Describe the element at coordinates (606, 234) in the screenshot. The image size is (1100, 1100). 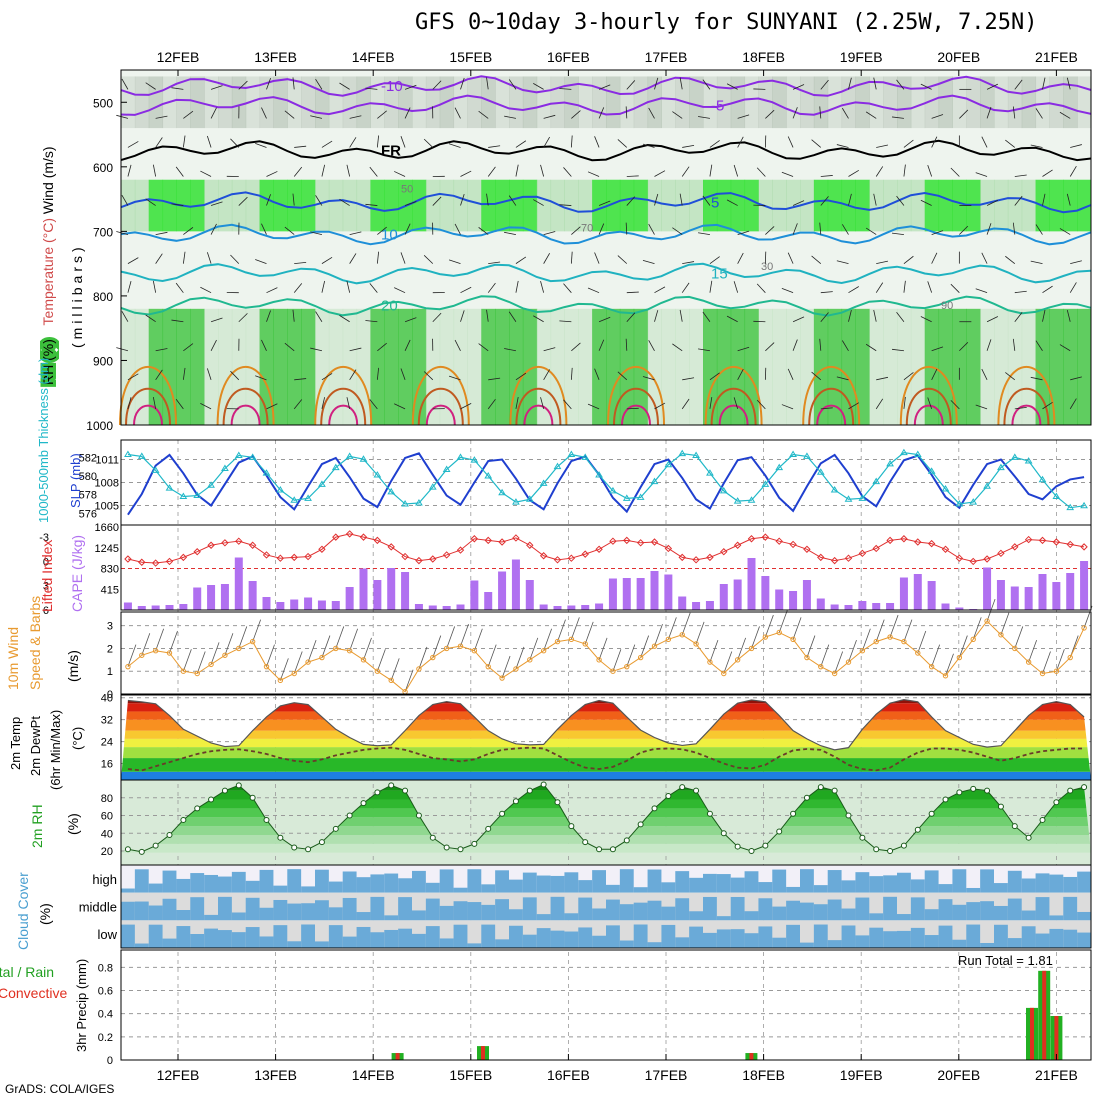
I see `isotherm-line` at that location.